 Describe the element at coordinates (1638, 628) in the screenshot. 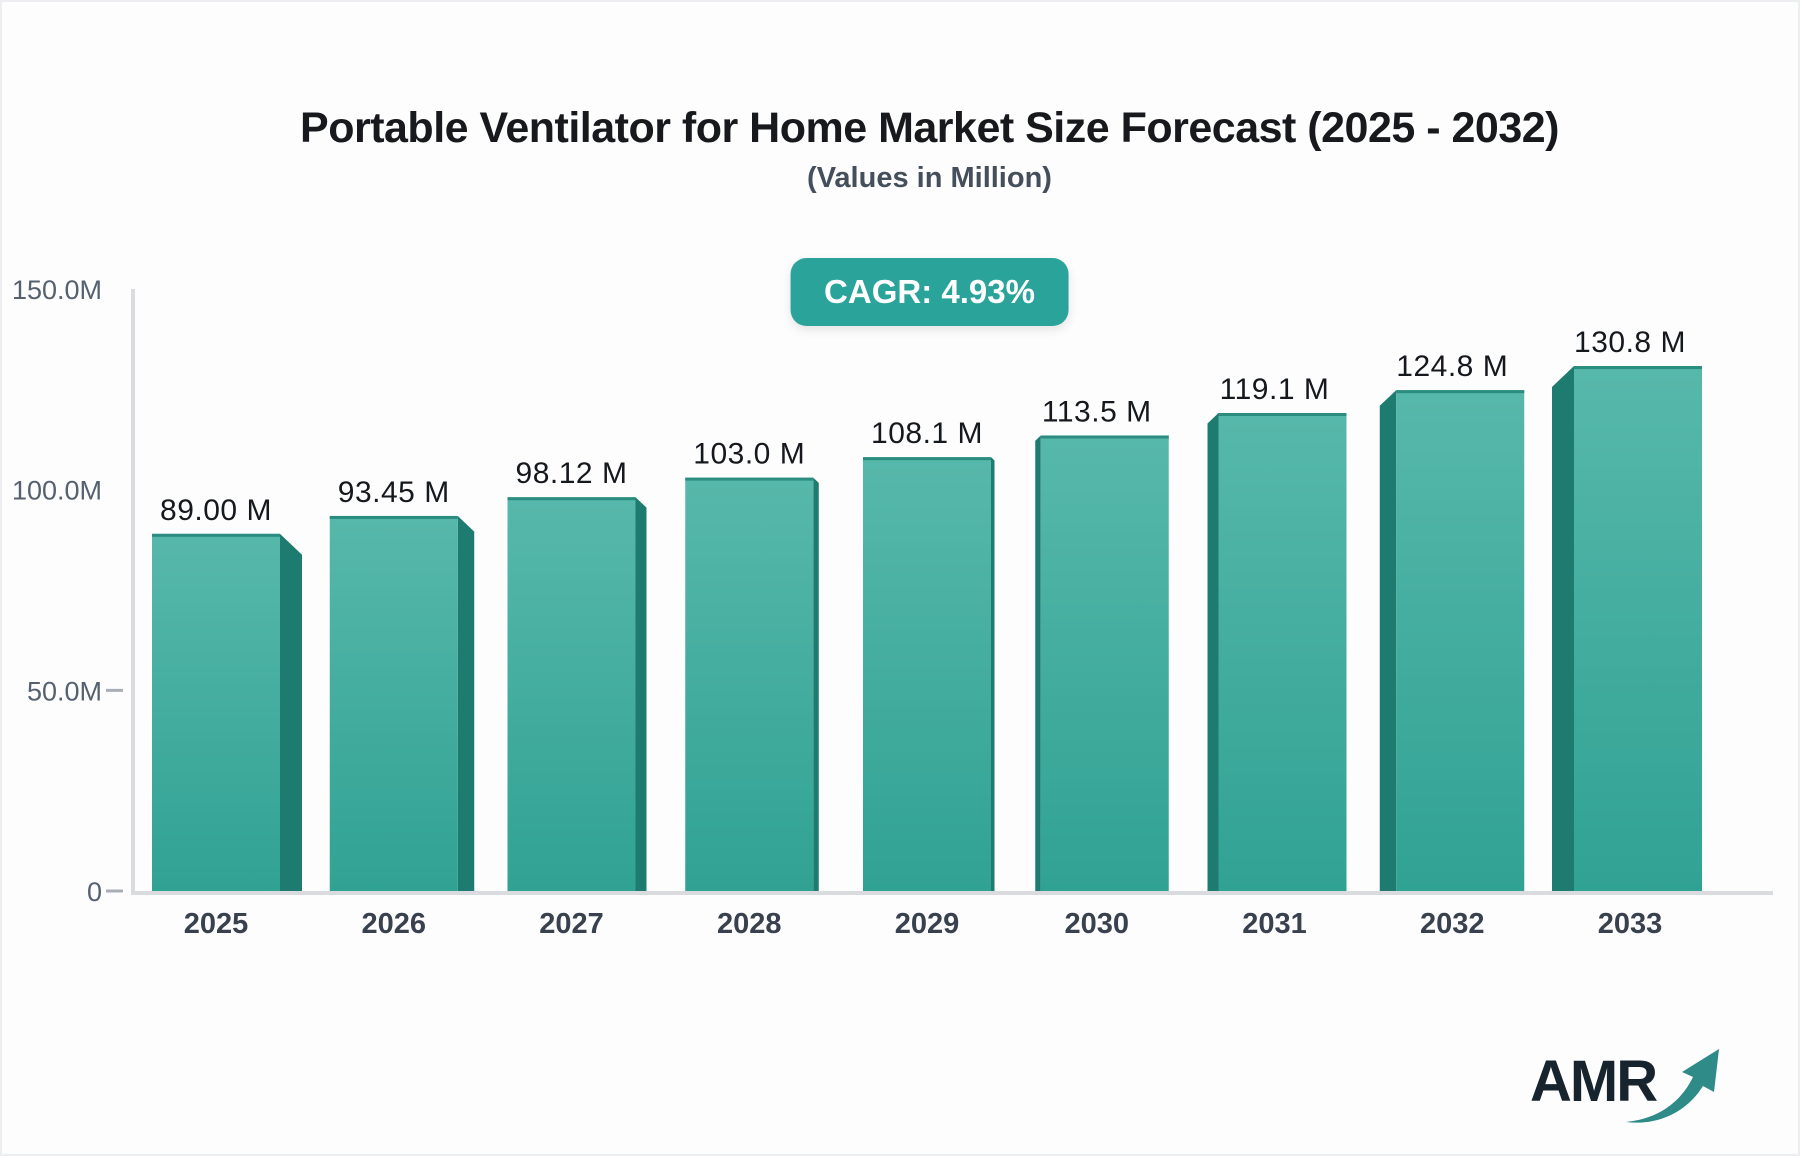

I see `bar-face-2033` at that location.